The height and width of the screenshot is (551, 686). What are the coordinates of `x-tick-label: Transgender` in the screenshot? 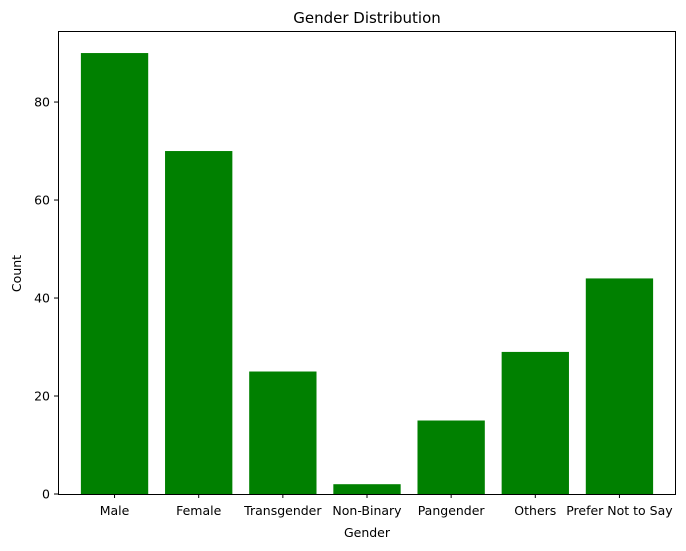 It's located at (282, 510).